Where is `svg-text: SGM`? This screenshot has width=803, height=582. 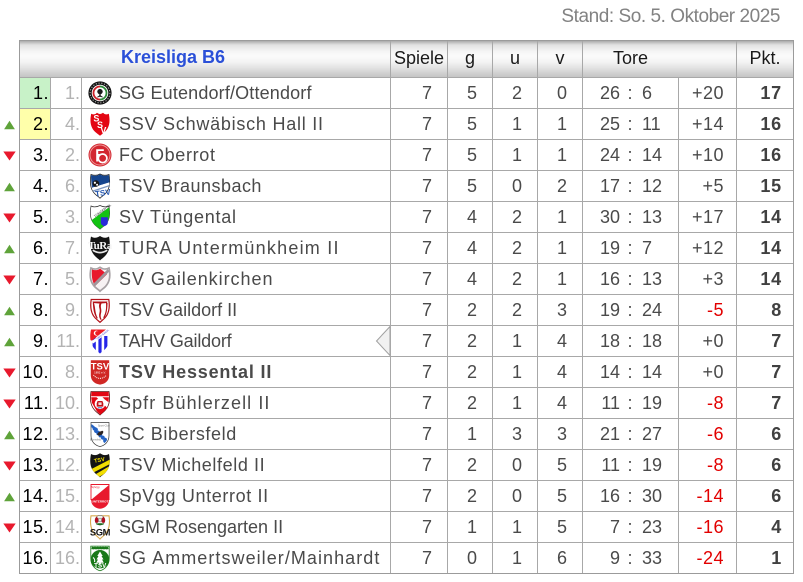
svg-text: SGM is located at coordinates (100, 532).